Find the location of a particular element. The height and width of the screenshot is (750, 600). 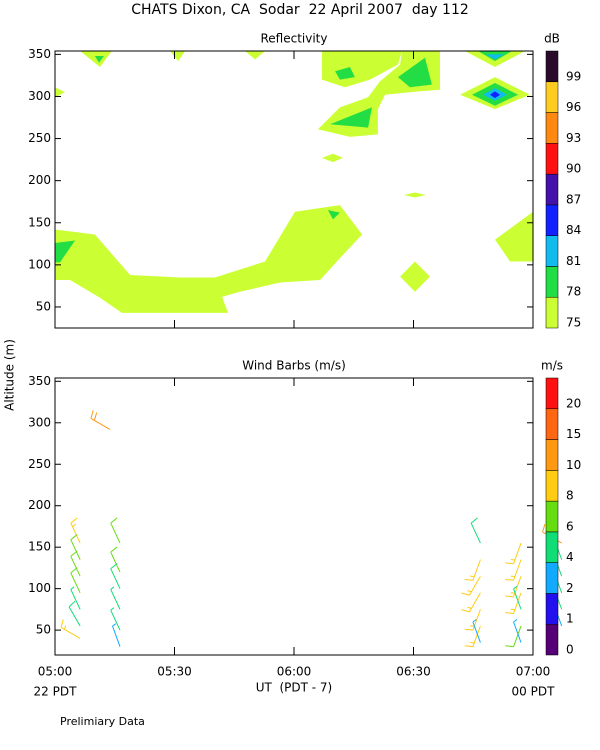

colorbar-label: dB is located at coordinates (552, 39).